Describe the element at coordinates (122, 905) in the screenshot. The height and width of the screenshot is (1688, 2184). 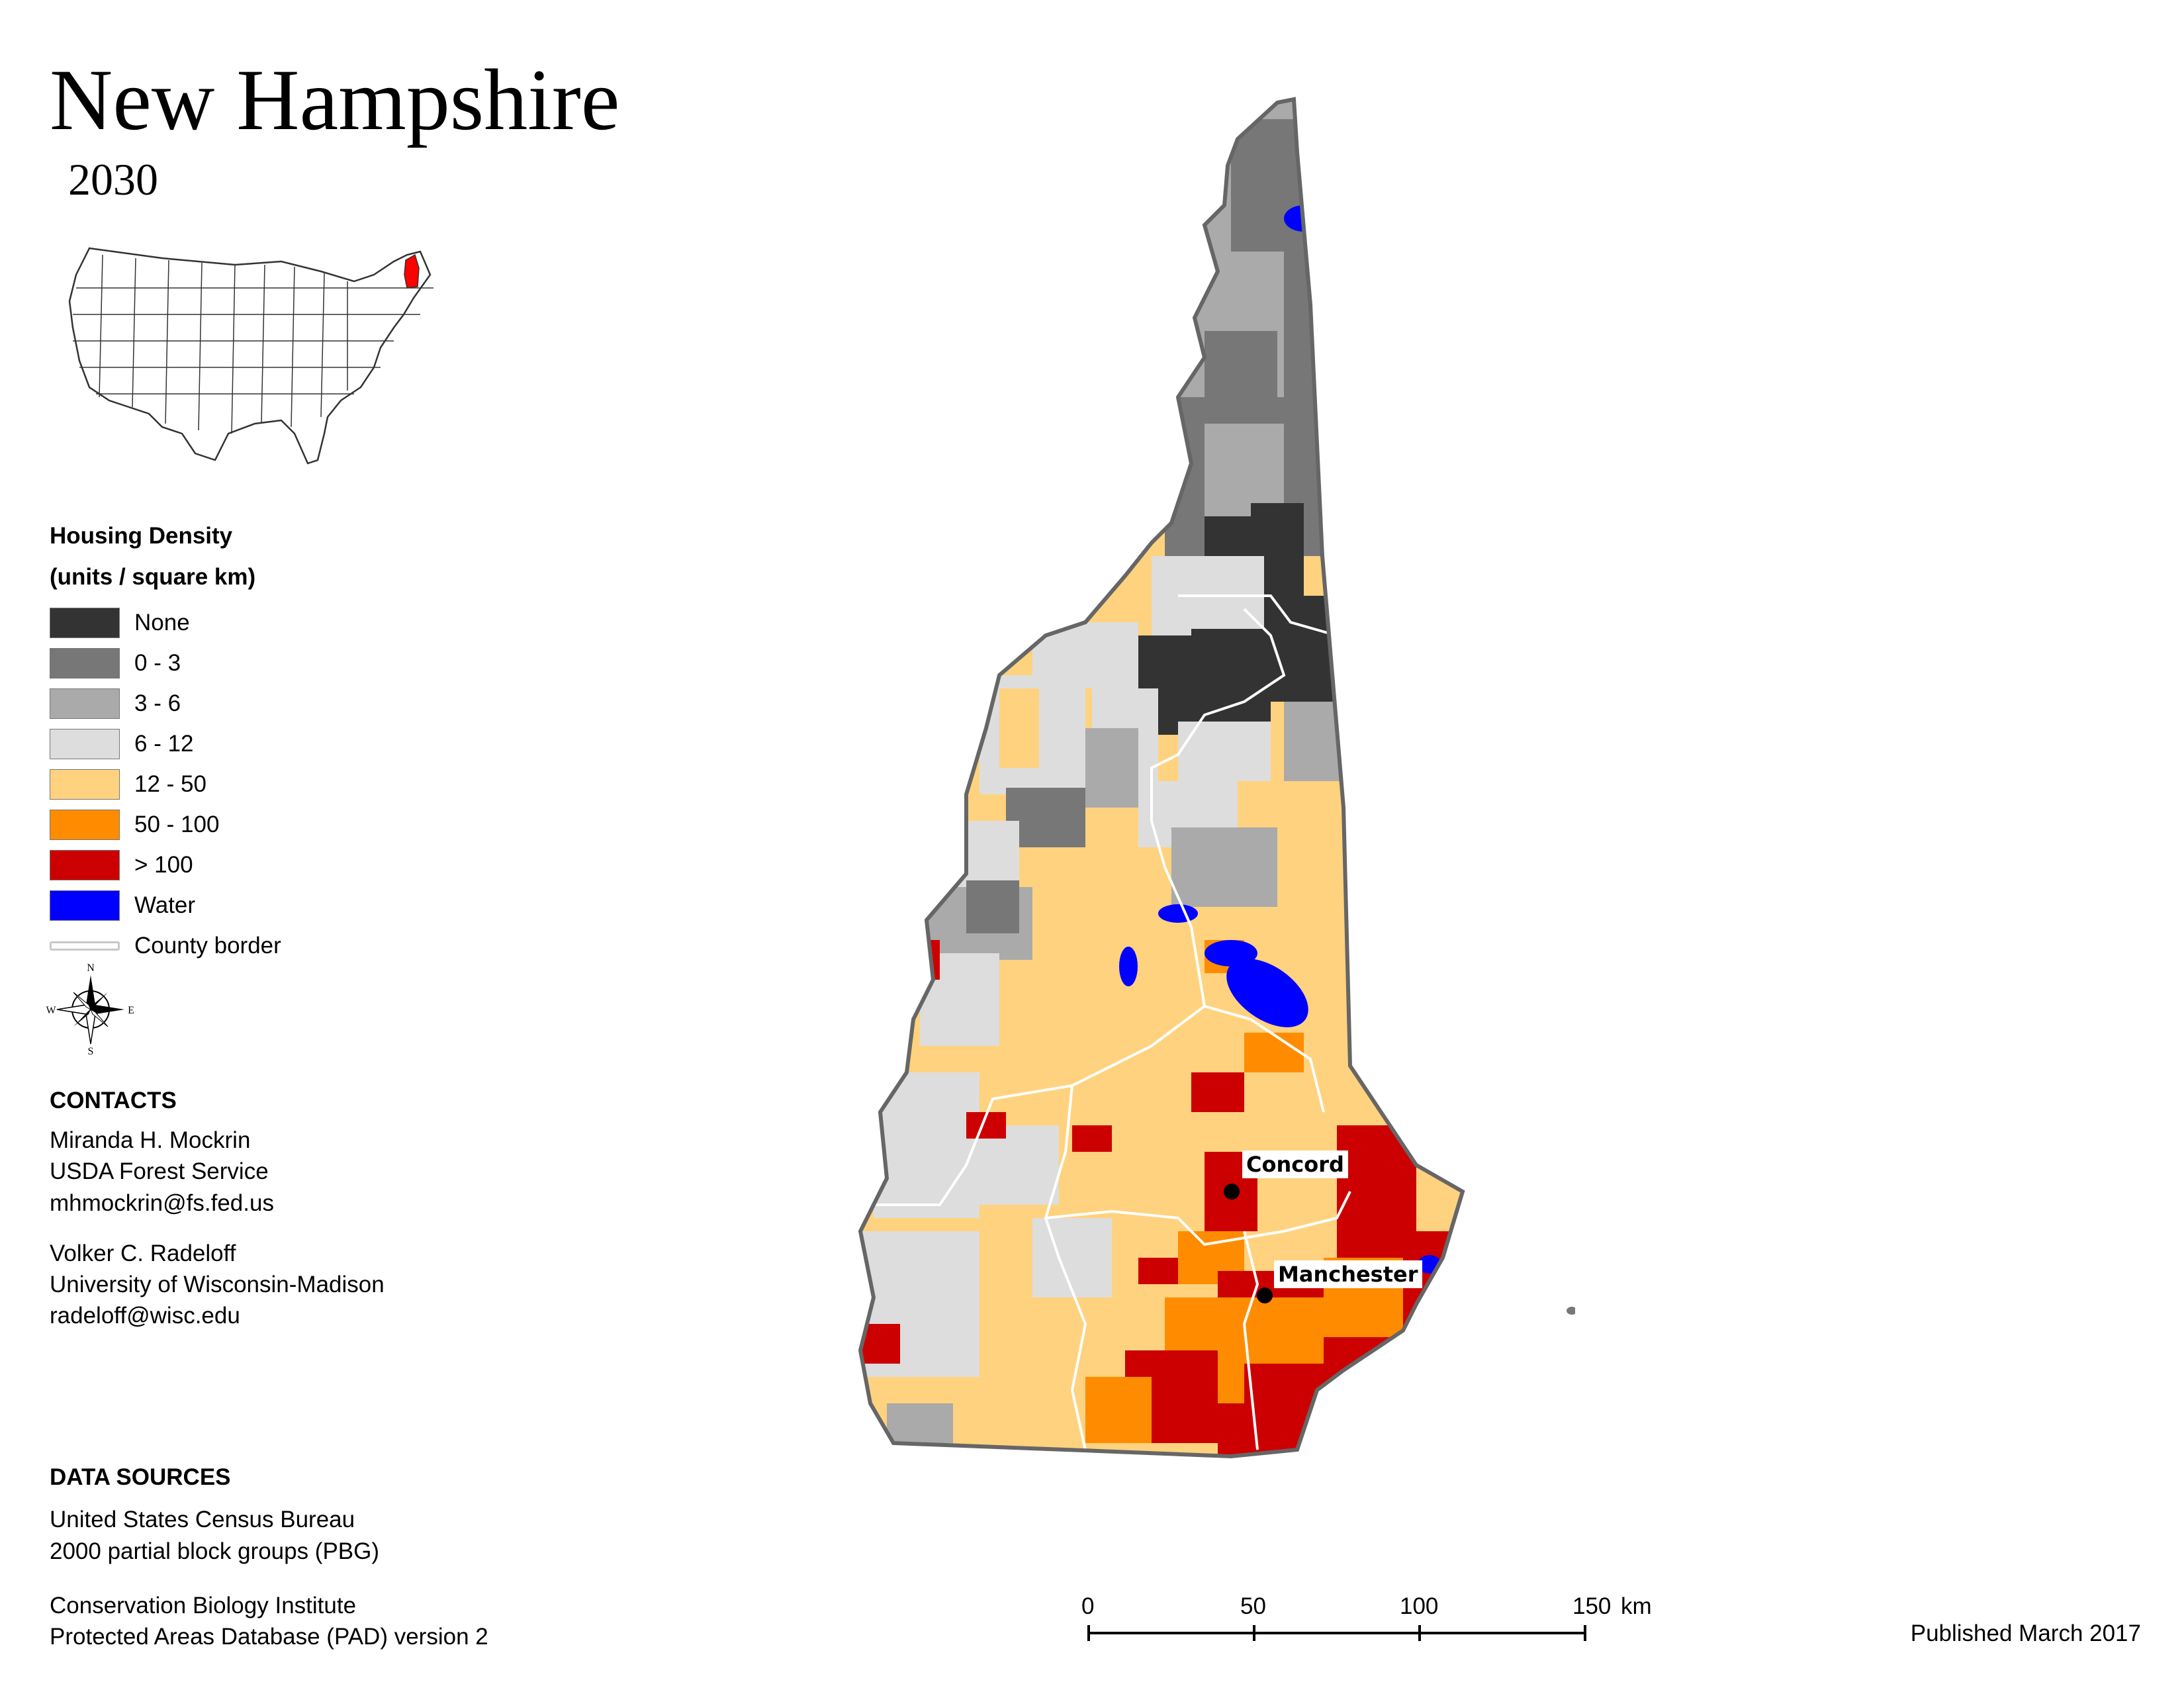
I see `legend-item-water: Water` at that location.